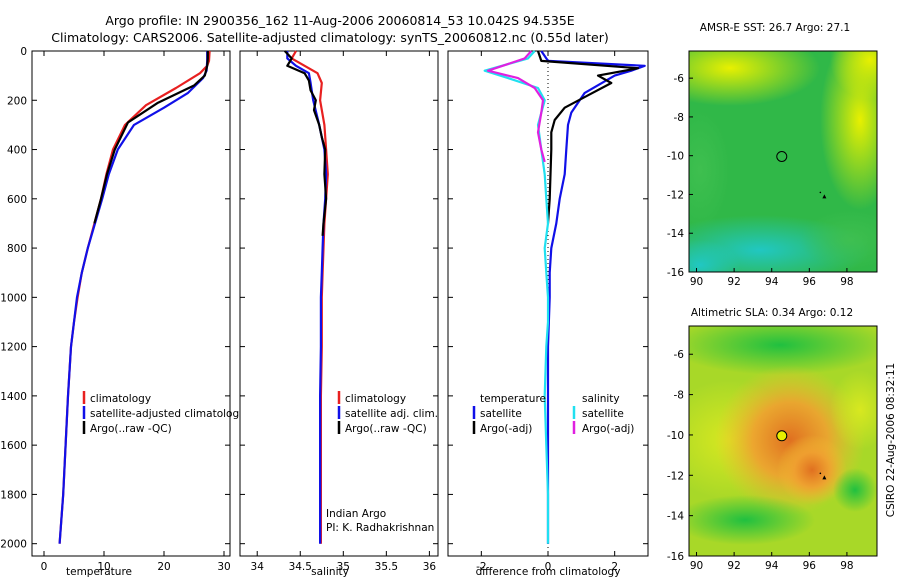  I want to click on annotation-indian-argo: Indian Argo, so click(356, 514).